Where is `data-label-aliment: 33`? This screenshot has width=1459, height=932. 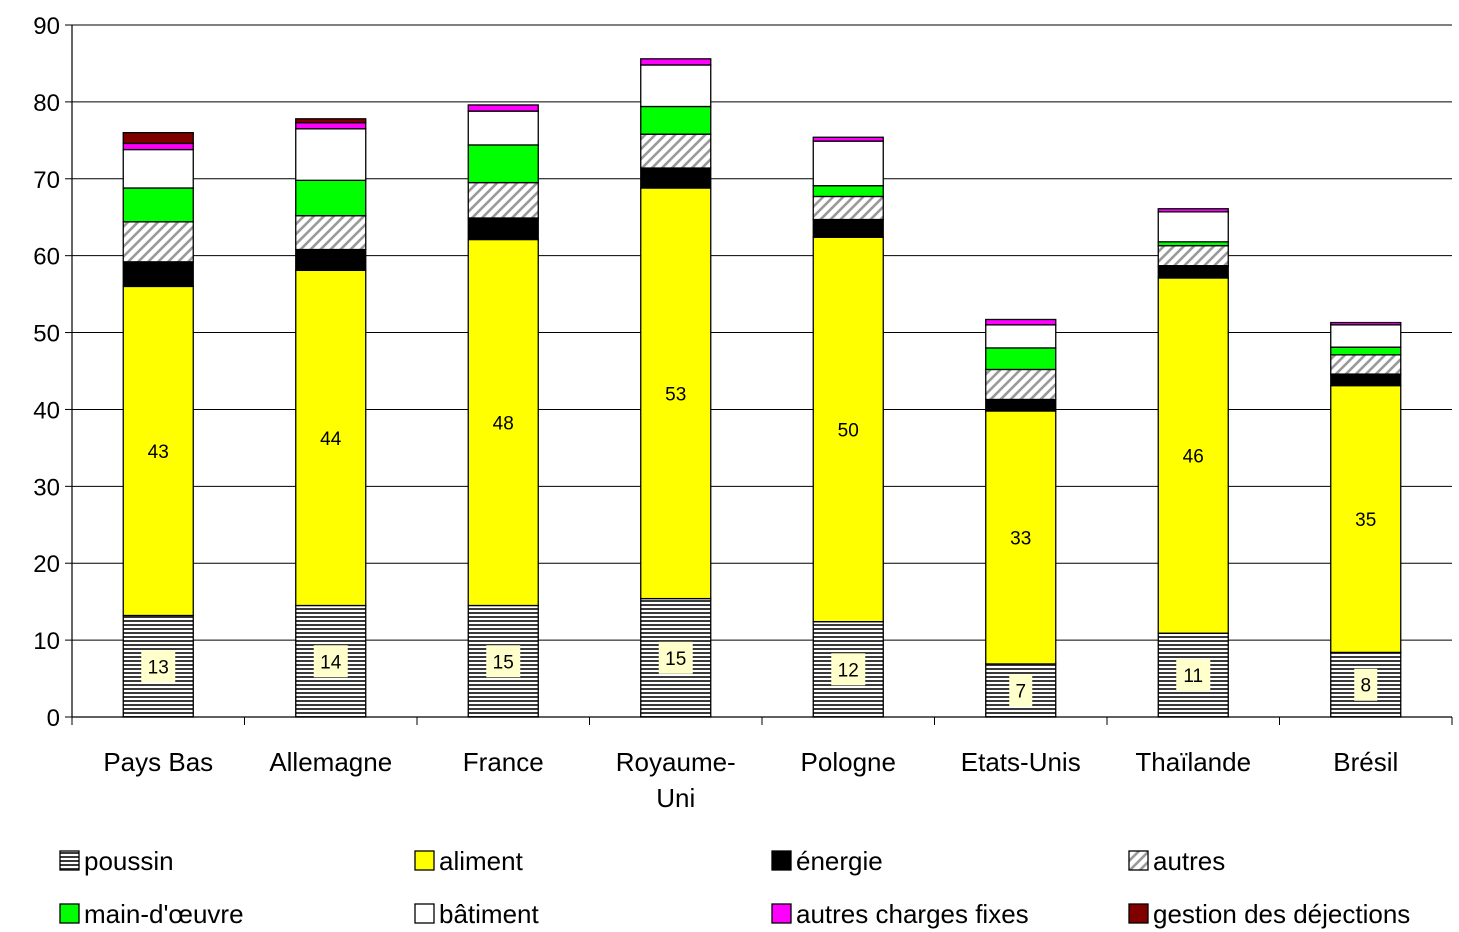 data-label-aliment: 33 is located at coordinates (1020, 538).